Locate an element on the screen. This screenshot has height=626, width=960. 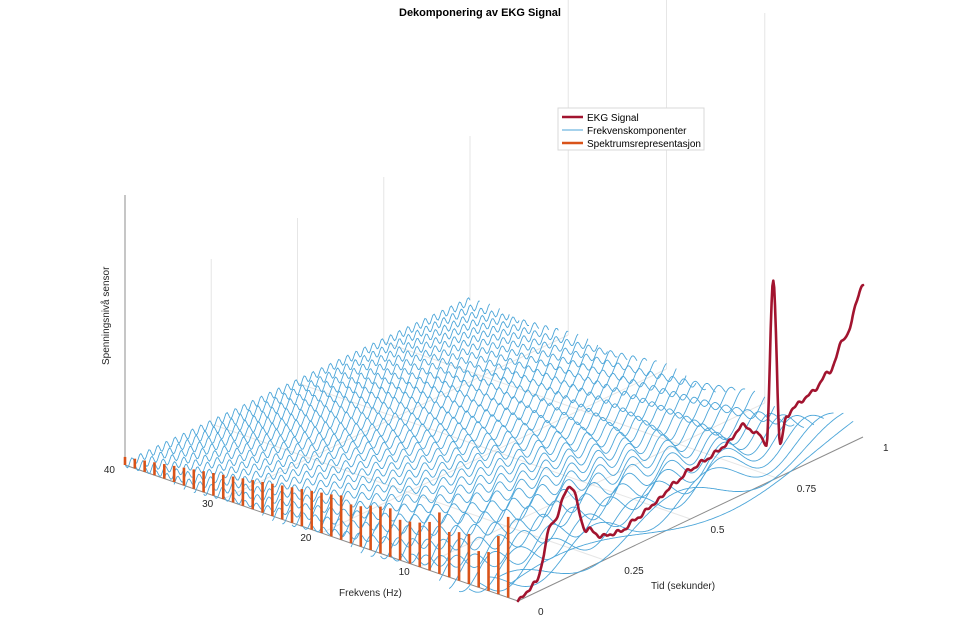
legend-label-ekg: EKG Signal is located at coordinates (613, 118).